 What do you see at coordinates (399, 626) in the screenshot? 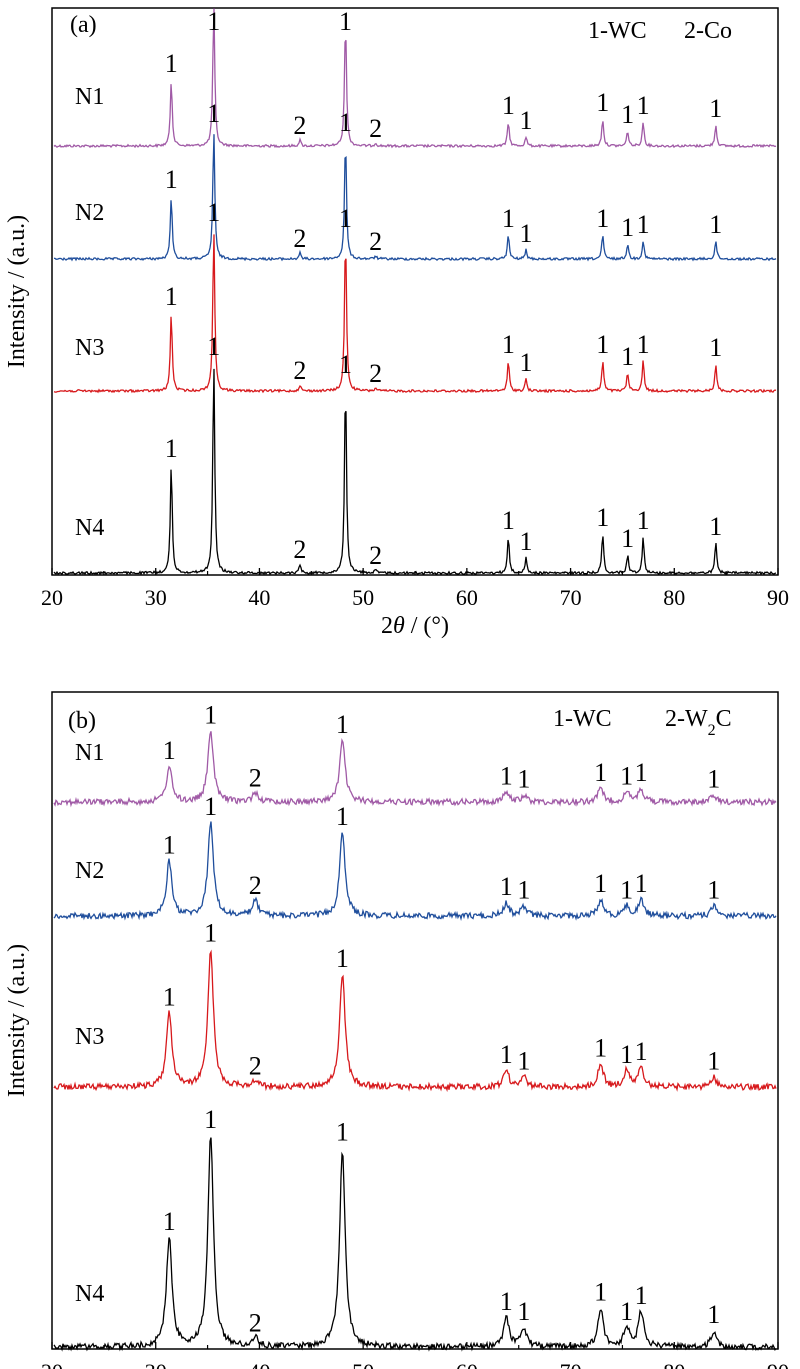
I see `x-axis-title-theta: θ` at bounding box center [399, 626].